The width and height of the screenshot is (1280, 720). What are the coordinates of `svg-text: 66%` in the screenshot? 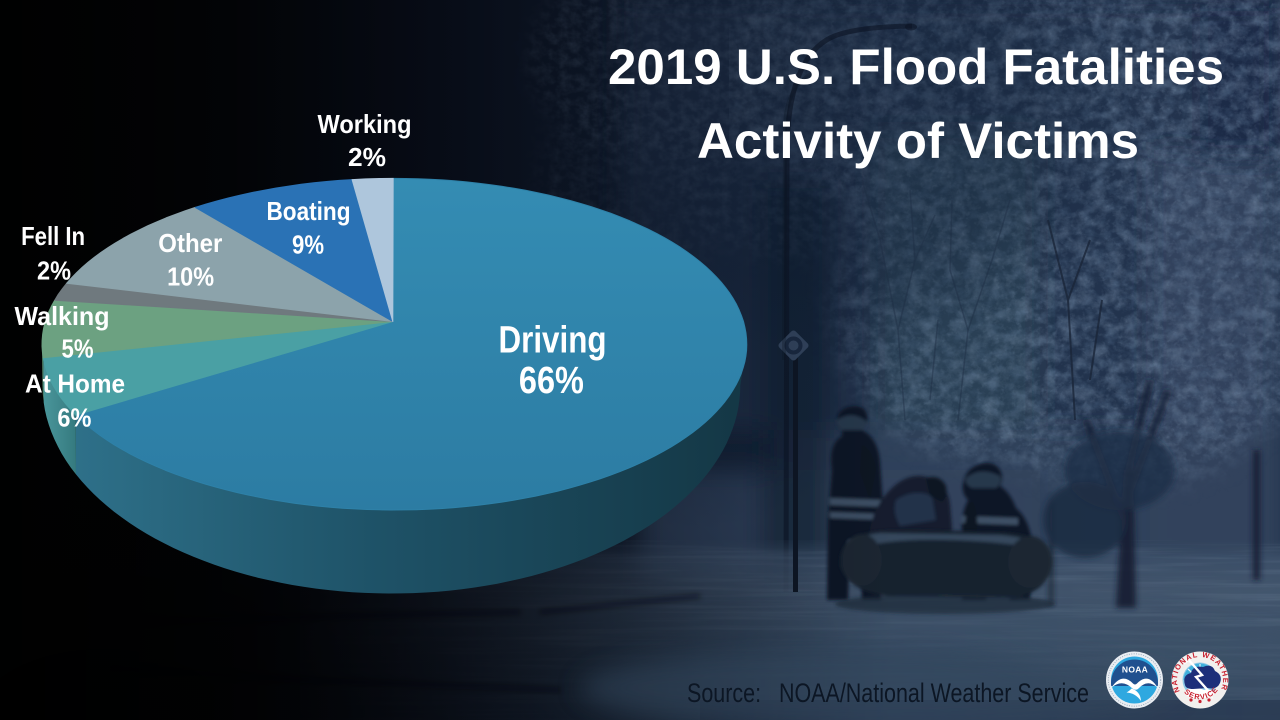 It's located at (551, 381).